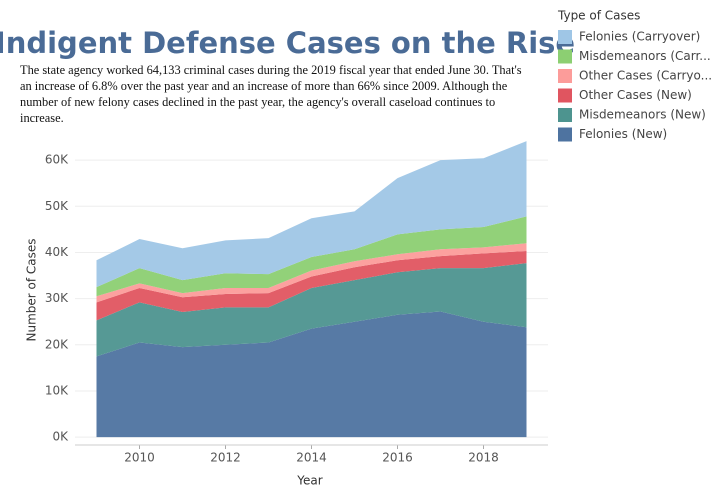 This screenshot has height=493, width=714. What do you see at coordinates (311, 458) in the screenshot?
I see `x-tick-label: 2014` at bounding box center [311, 458].